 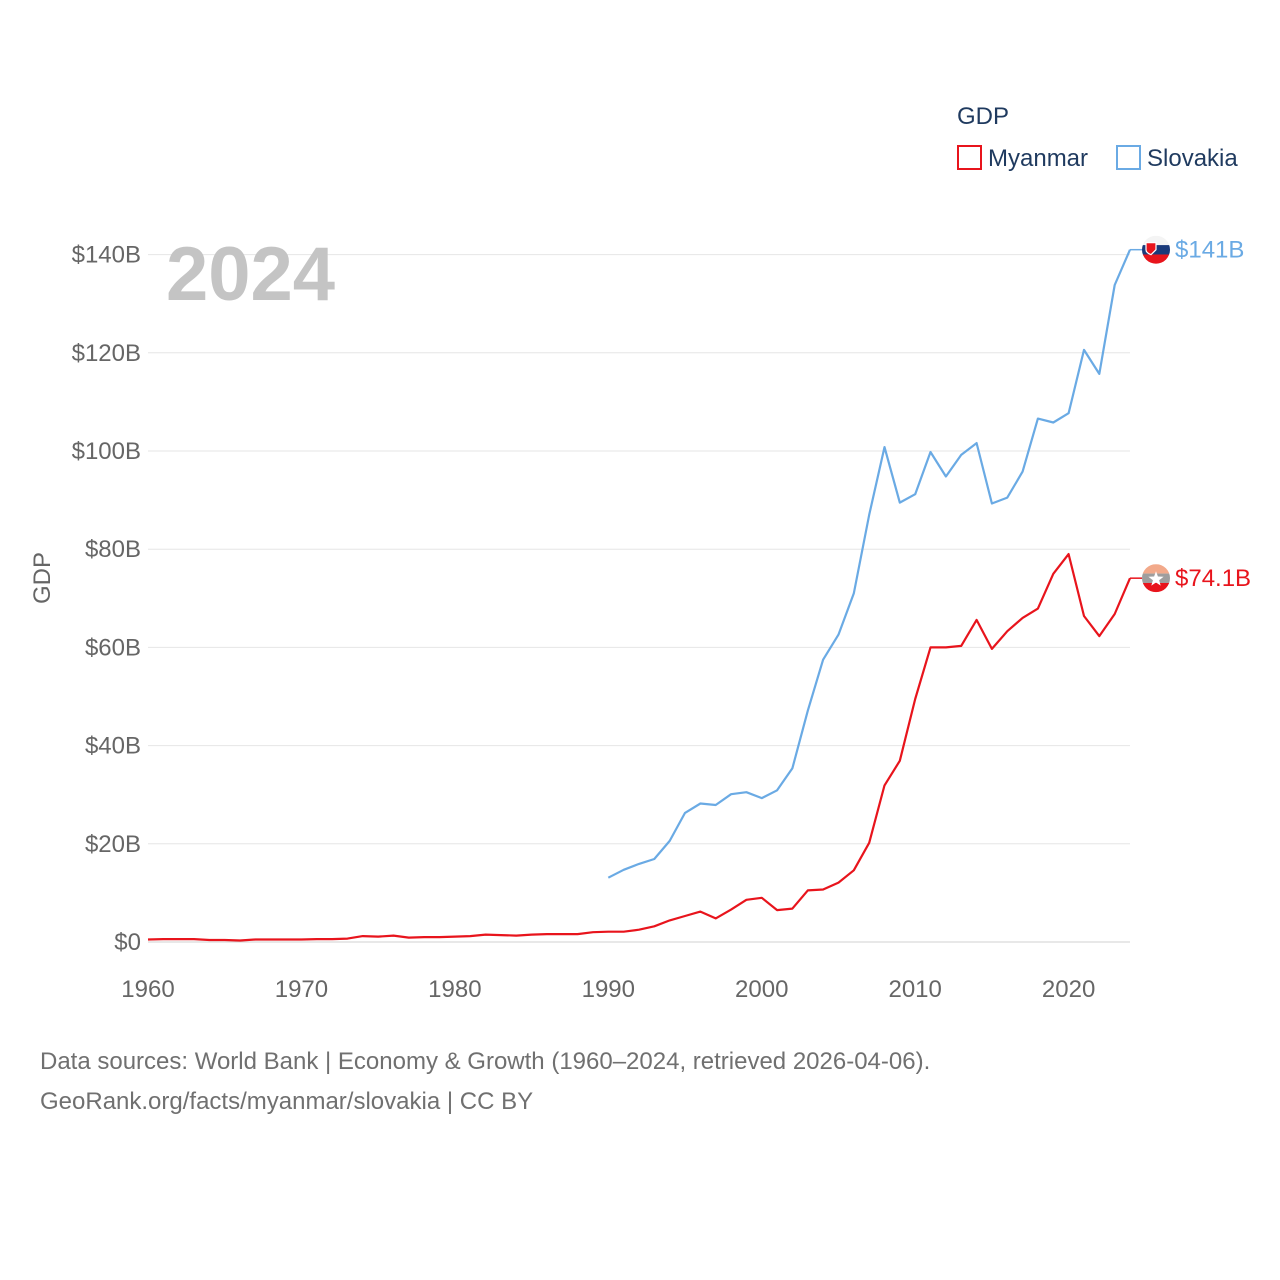 What do you see at coordinates (106, 353) in the screenshot?
I see `y-tick-label: $120B` at bounding box center [106, 353].